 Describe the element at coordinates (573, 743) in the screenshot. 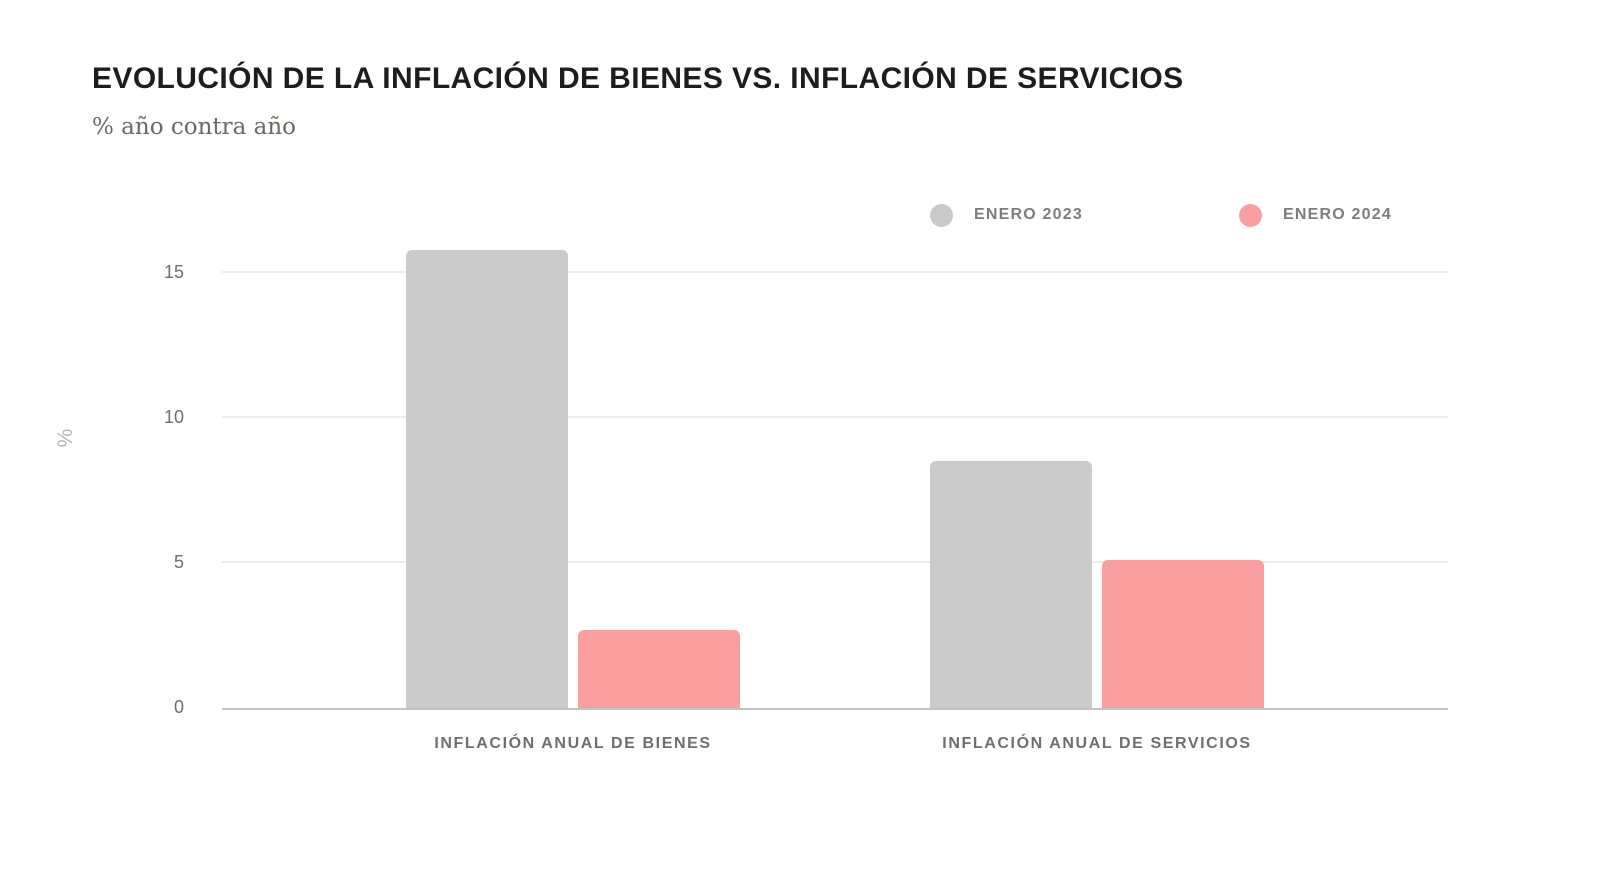

I see `category-label-bienes: INFLACIÓN ANUAL DE BIENES` at that location.